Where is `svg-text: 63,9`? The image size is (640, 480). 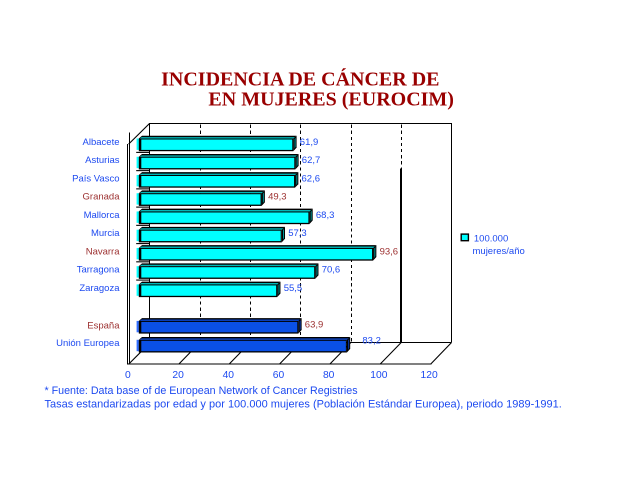 svg-text: 63,9 is located at coordinates (314, 324).